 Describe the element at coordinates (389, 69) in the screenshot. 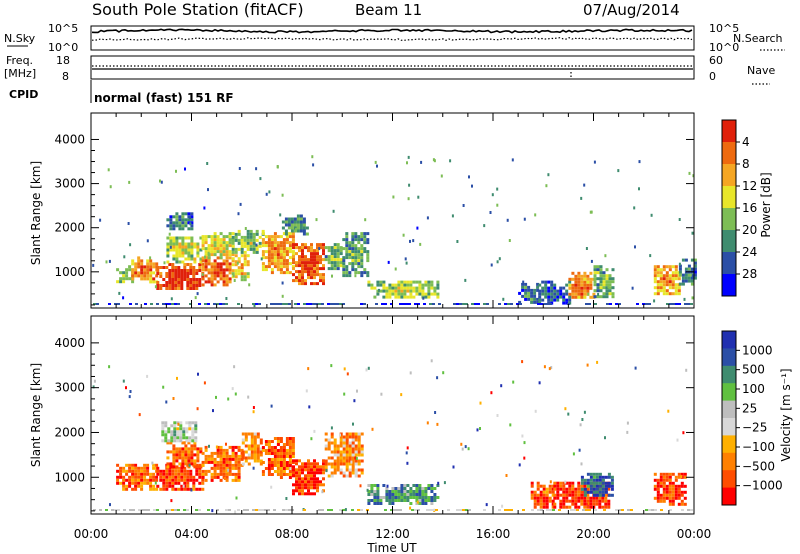

I see `freq-panel: Freq. [MHz] 18 8 60 0 Nave` at that location.